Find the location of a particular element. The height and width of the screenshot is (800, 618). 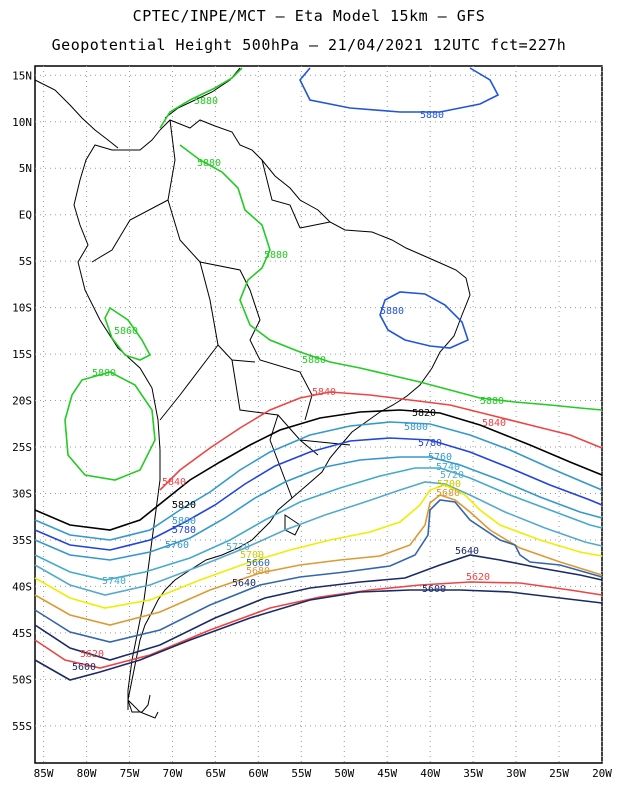

lon-tick-label: 40W is located at coordinates (430, 773).